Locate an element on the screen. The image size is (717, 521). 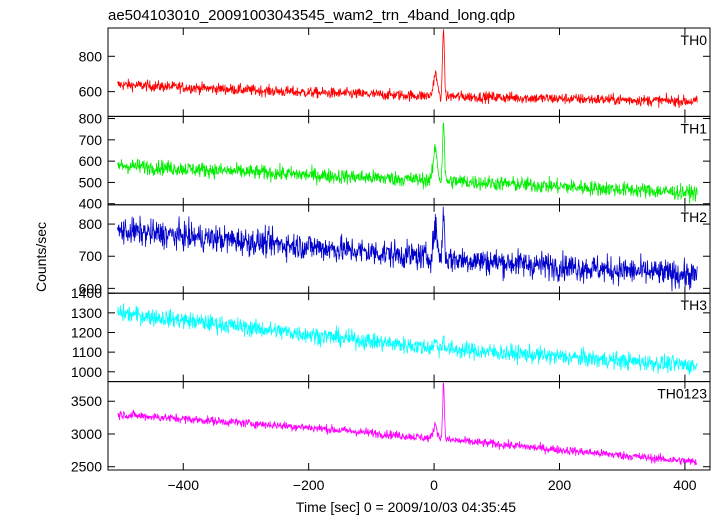
y-tick-label: 400 is located at coordinates (91, 204).